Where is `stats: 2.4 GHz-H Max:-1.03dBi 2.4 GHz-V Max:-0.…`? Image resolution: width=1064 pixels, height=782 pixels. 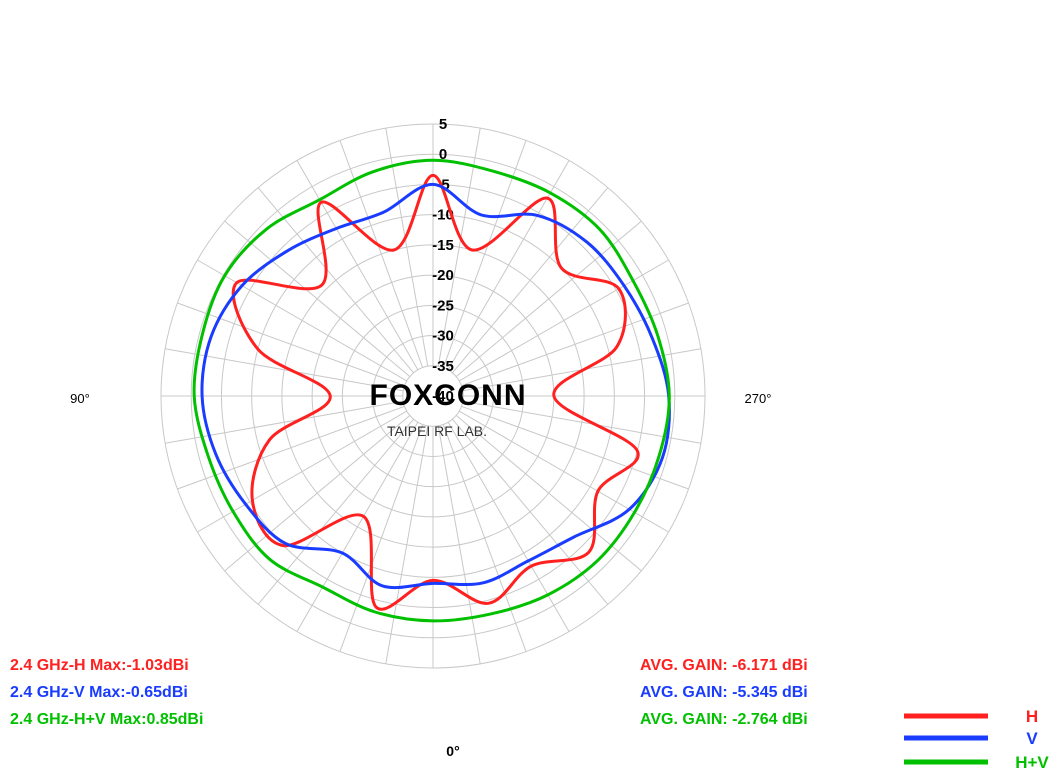
stats: 2.4 GHz-H Max:-1.03dBi 2.4 GHz-V Max:-0.… is located at coordinates (409, 692).